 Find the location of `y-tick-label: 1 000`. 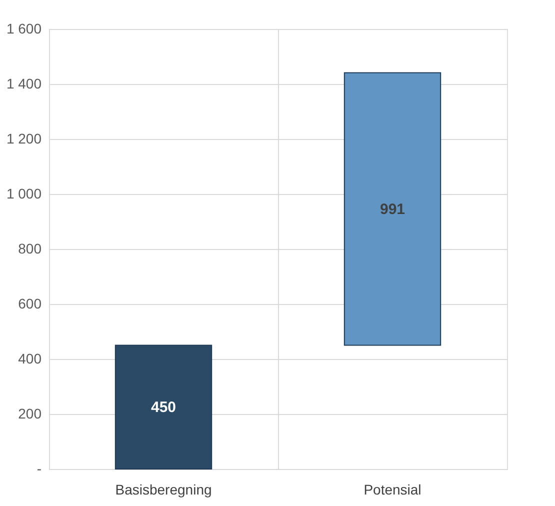

y-tick-label: 1 000 is located at coordinates (24, 194).